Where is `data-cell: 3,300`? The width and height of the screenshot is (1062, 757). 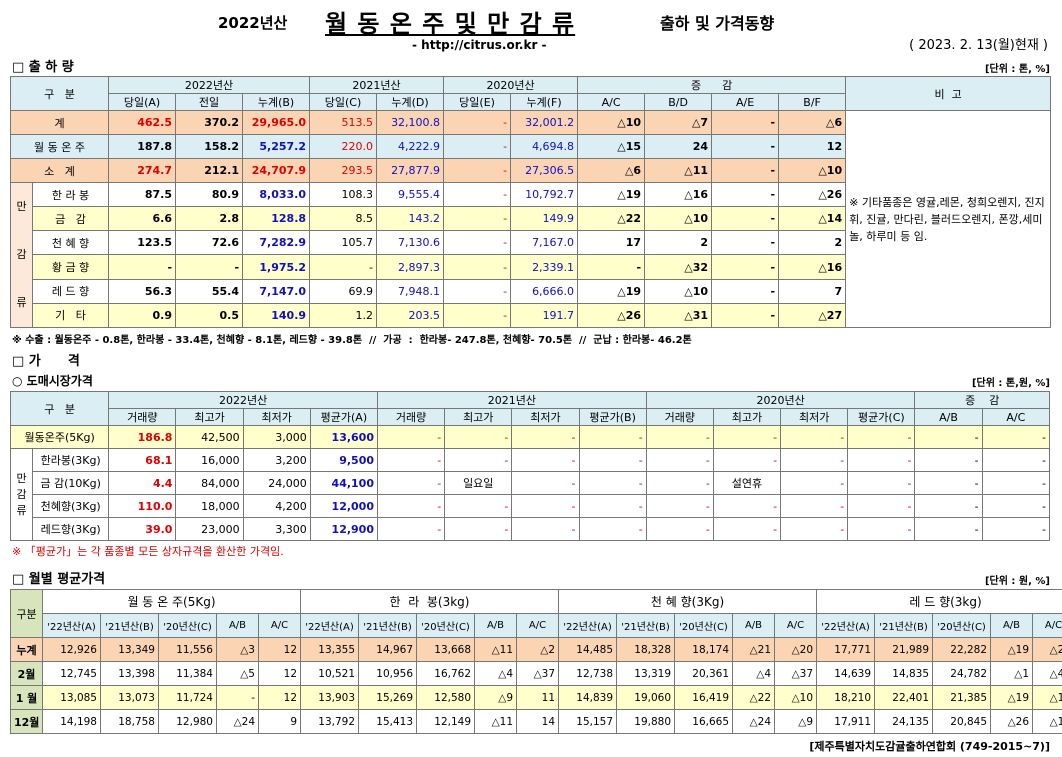 data-cell: 3,300 is located at coordinates (276, 529).